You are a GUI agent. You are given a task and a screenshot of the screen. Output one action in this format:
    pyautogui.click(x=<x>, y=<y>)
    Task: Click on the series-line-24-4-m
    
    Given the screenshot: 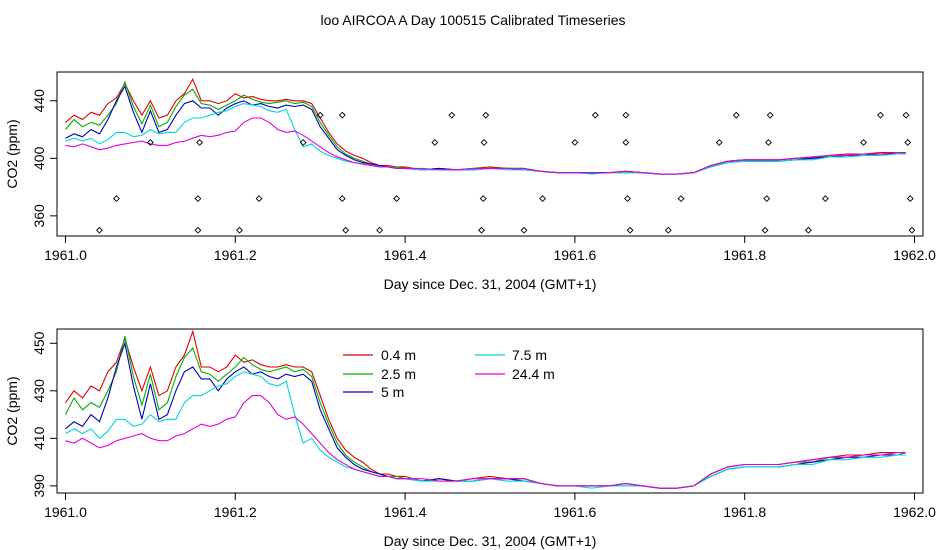 What is the action you would take?
    pyautogui.click(x=485, y=146)
    